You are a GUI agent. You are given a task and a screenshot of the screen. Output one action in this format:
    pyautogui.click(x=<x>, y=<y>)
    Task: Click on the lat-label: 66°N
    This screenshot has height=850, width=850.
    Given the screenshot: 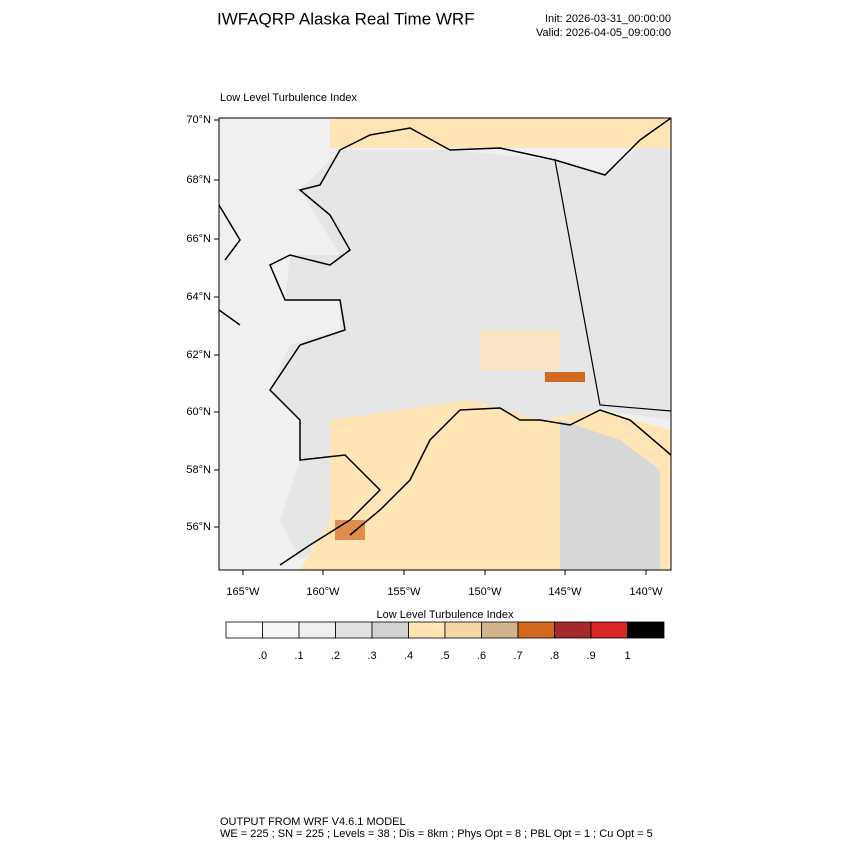 What is the action you would take?
    pyautogui.click(x=198, y=239)
    